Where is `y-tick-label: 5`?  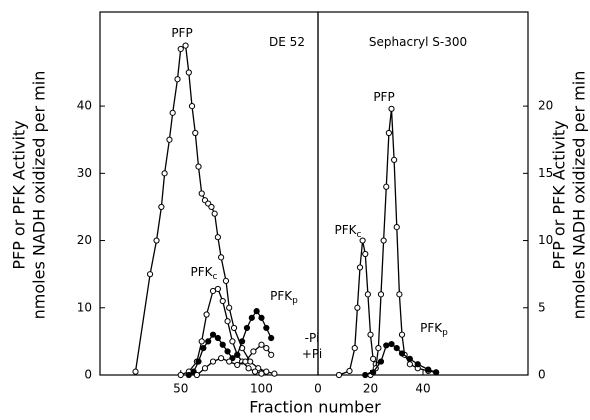 y-tick-label: 5 is located at coordinates (542, 307).